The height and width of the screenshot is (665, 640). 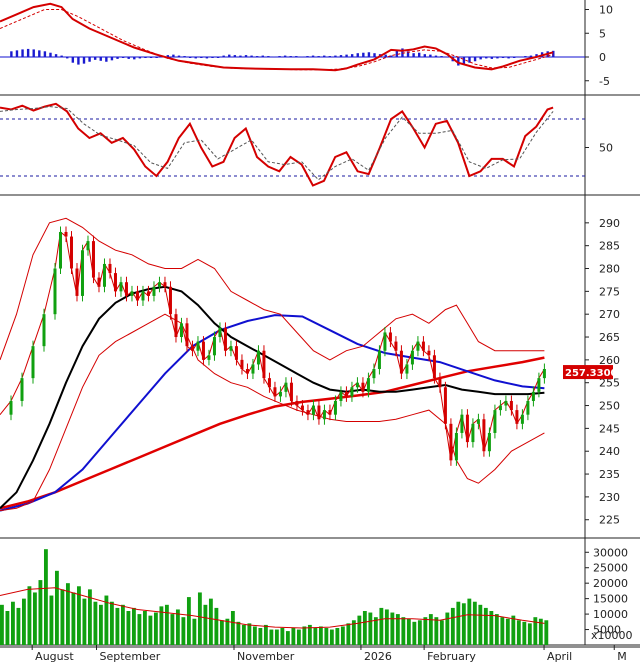 I want to click on y-tick-label: 265, so click(x=609, y=337).